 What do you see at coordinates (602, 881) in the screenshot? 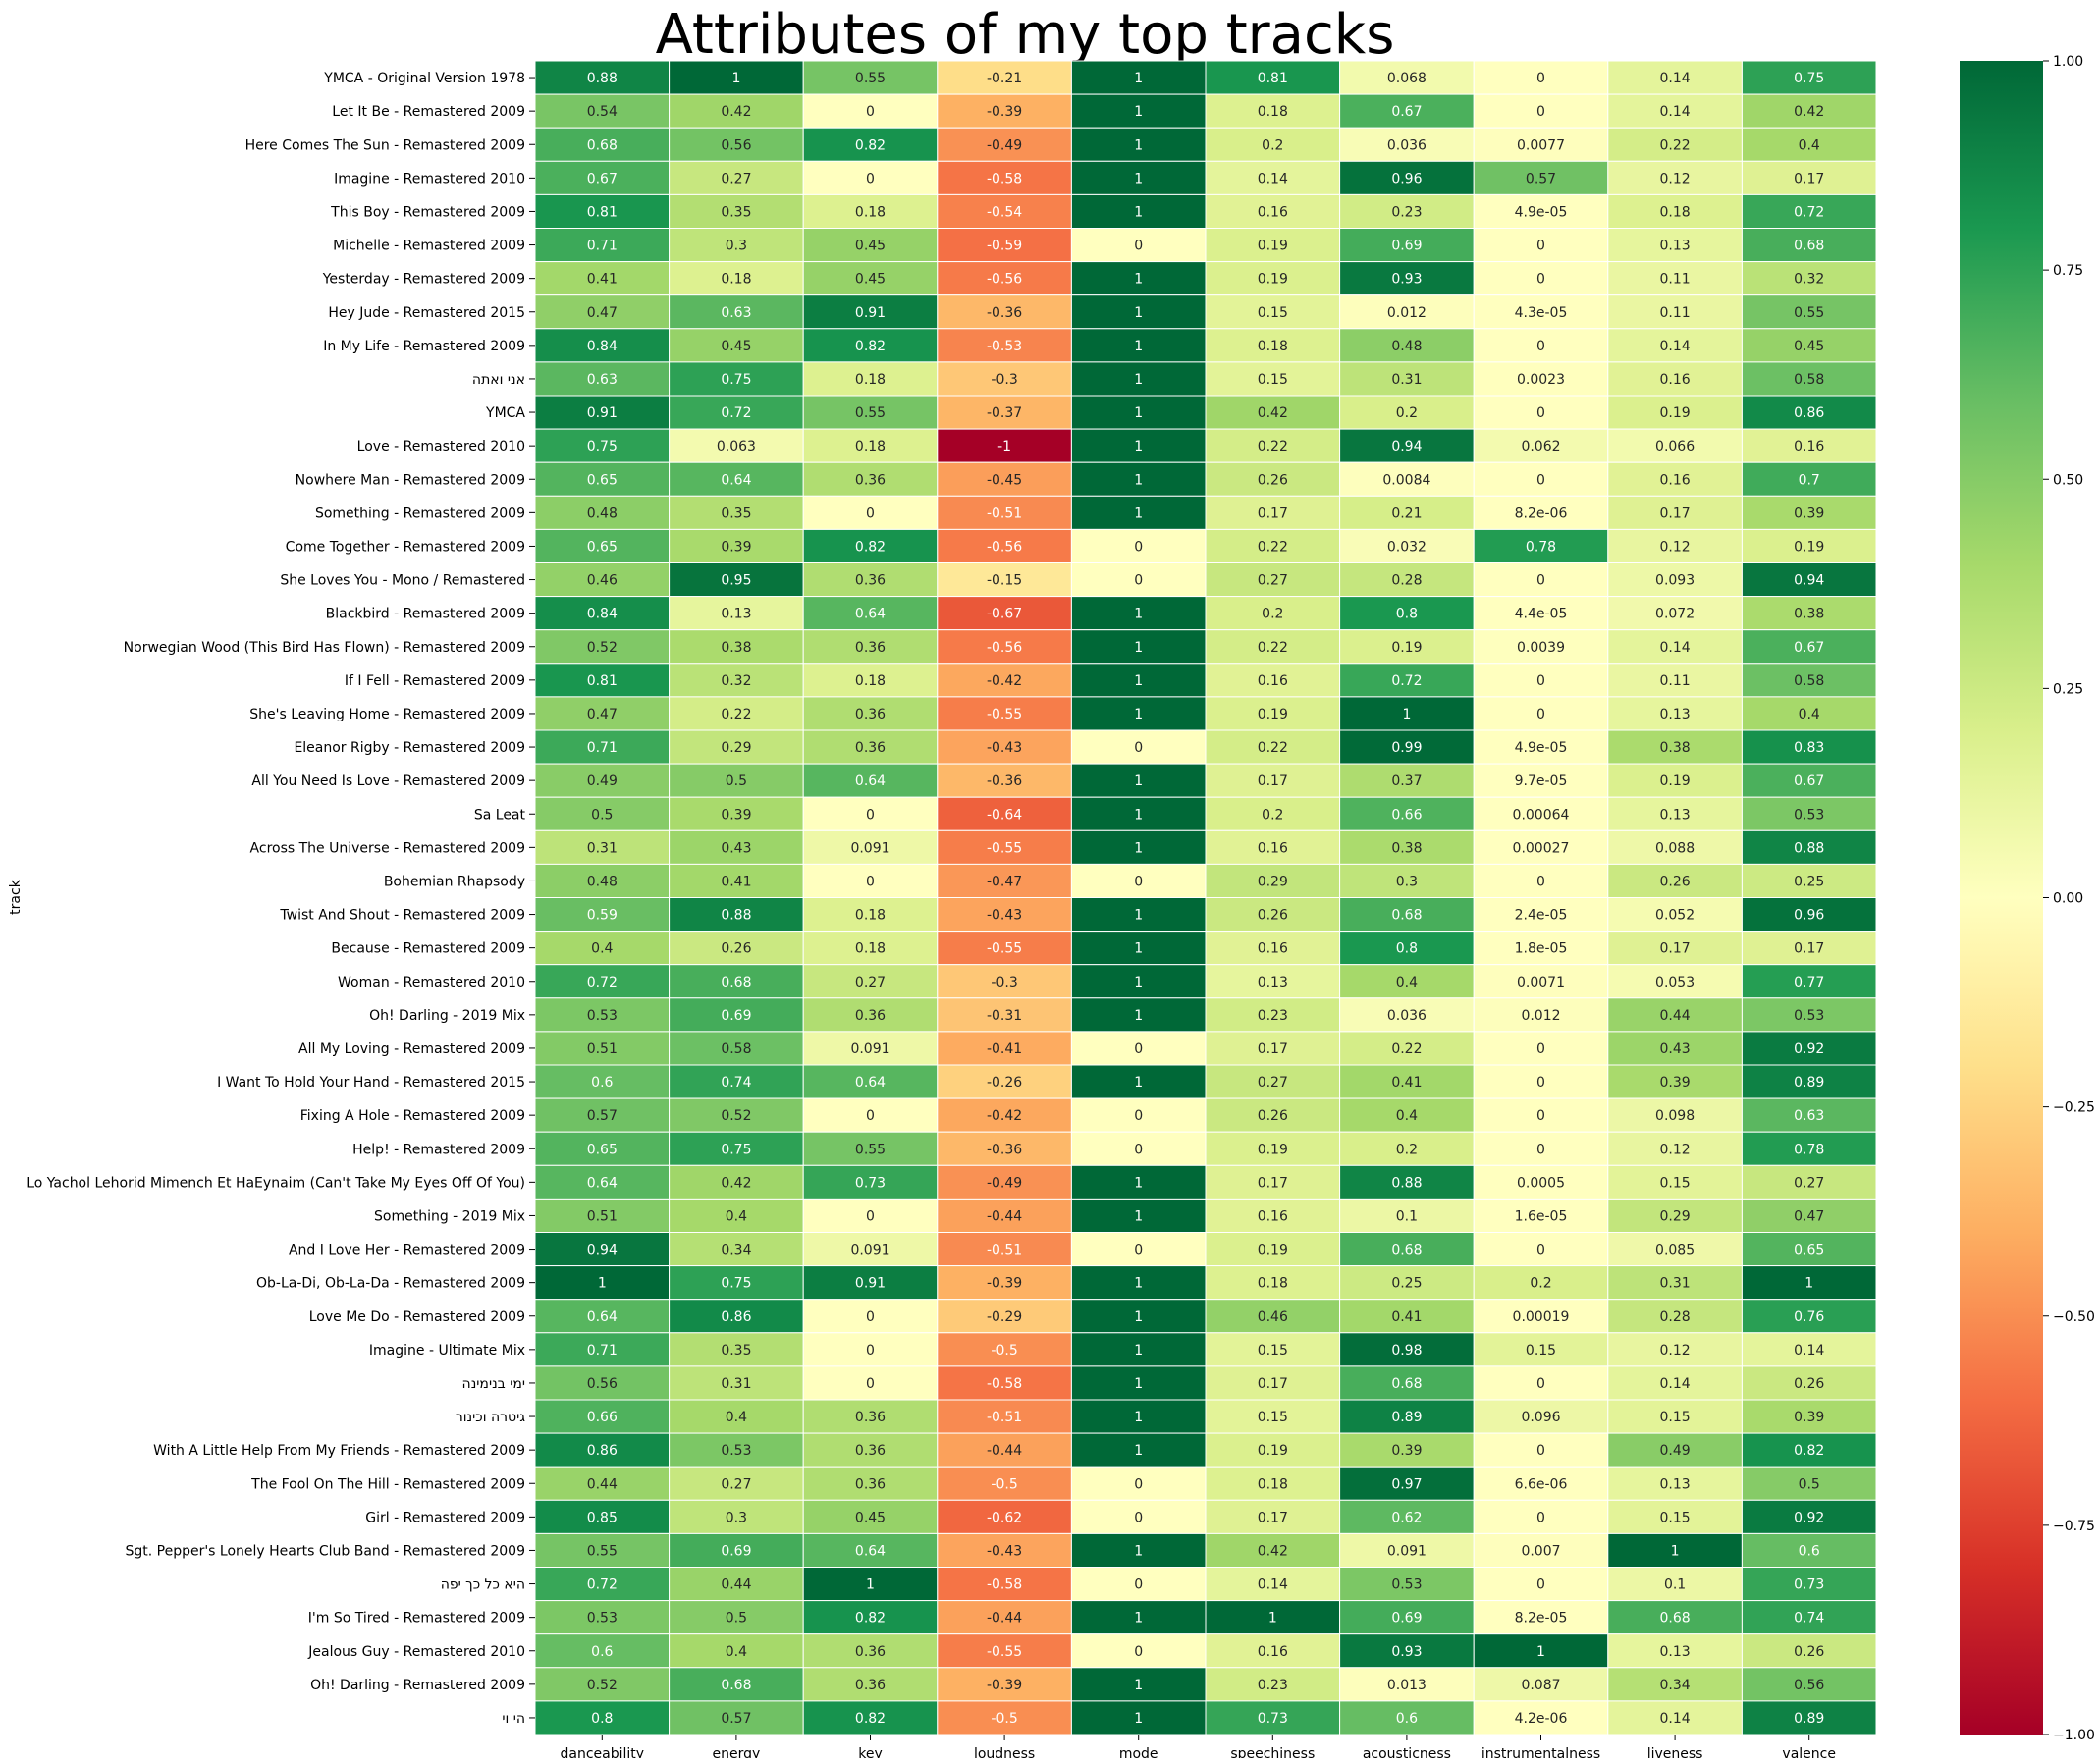
I see `cell-value-label: 0.48` at bounding box center [602, 881].